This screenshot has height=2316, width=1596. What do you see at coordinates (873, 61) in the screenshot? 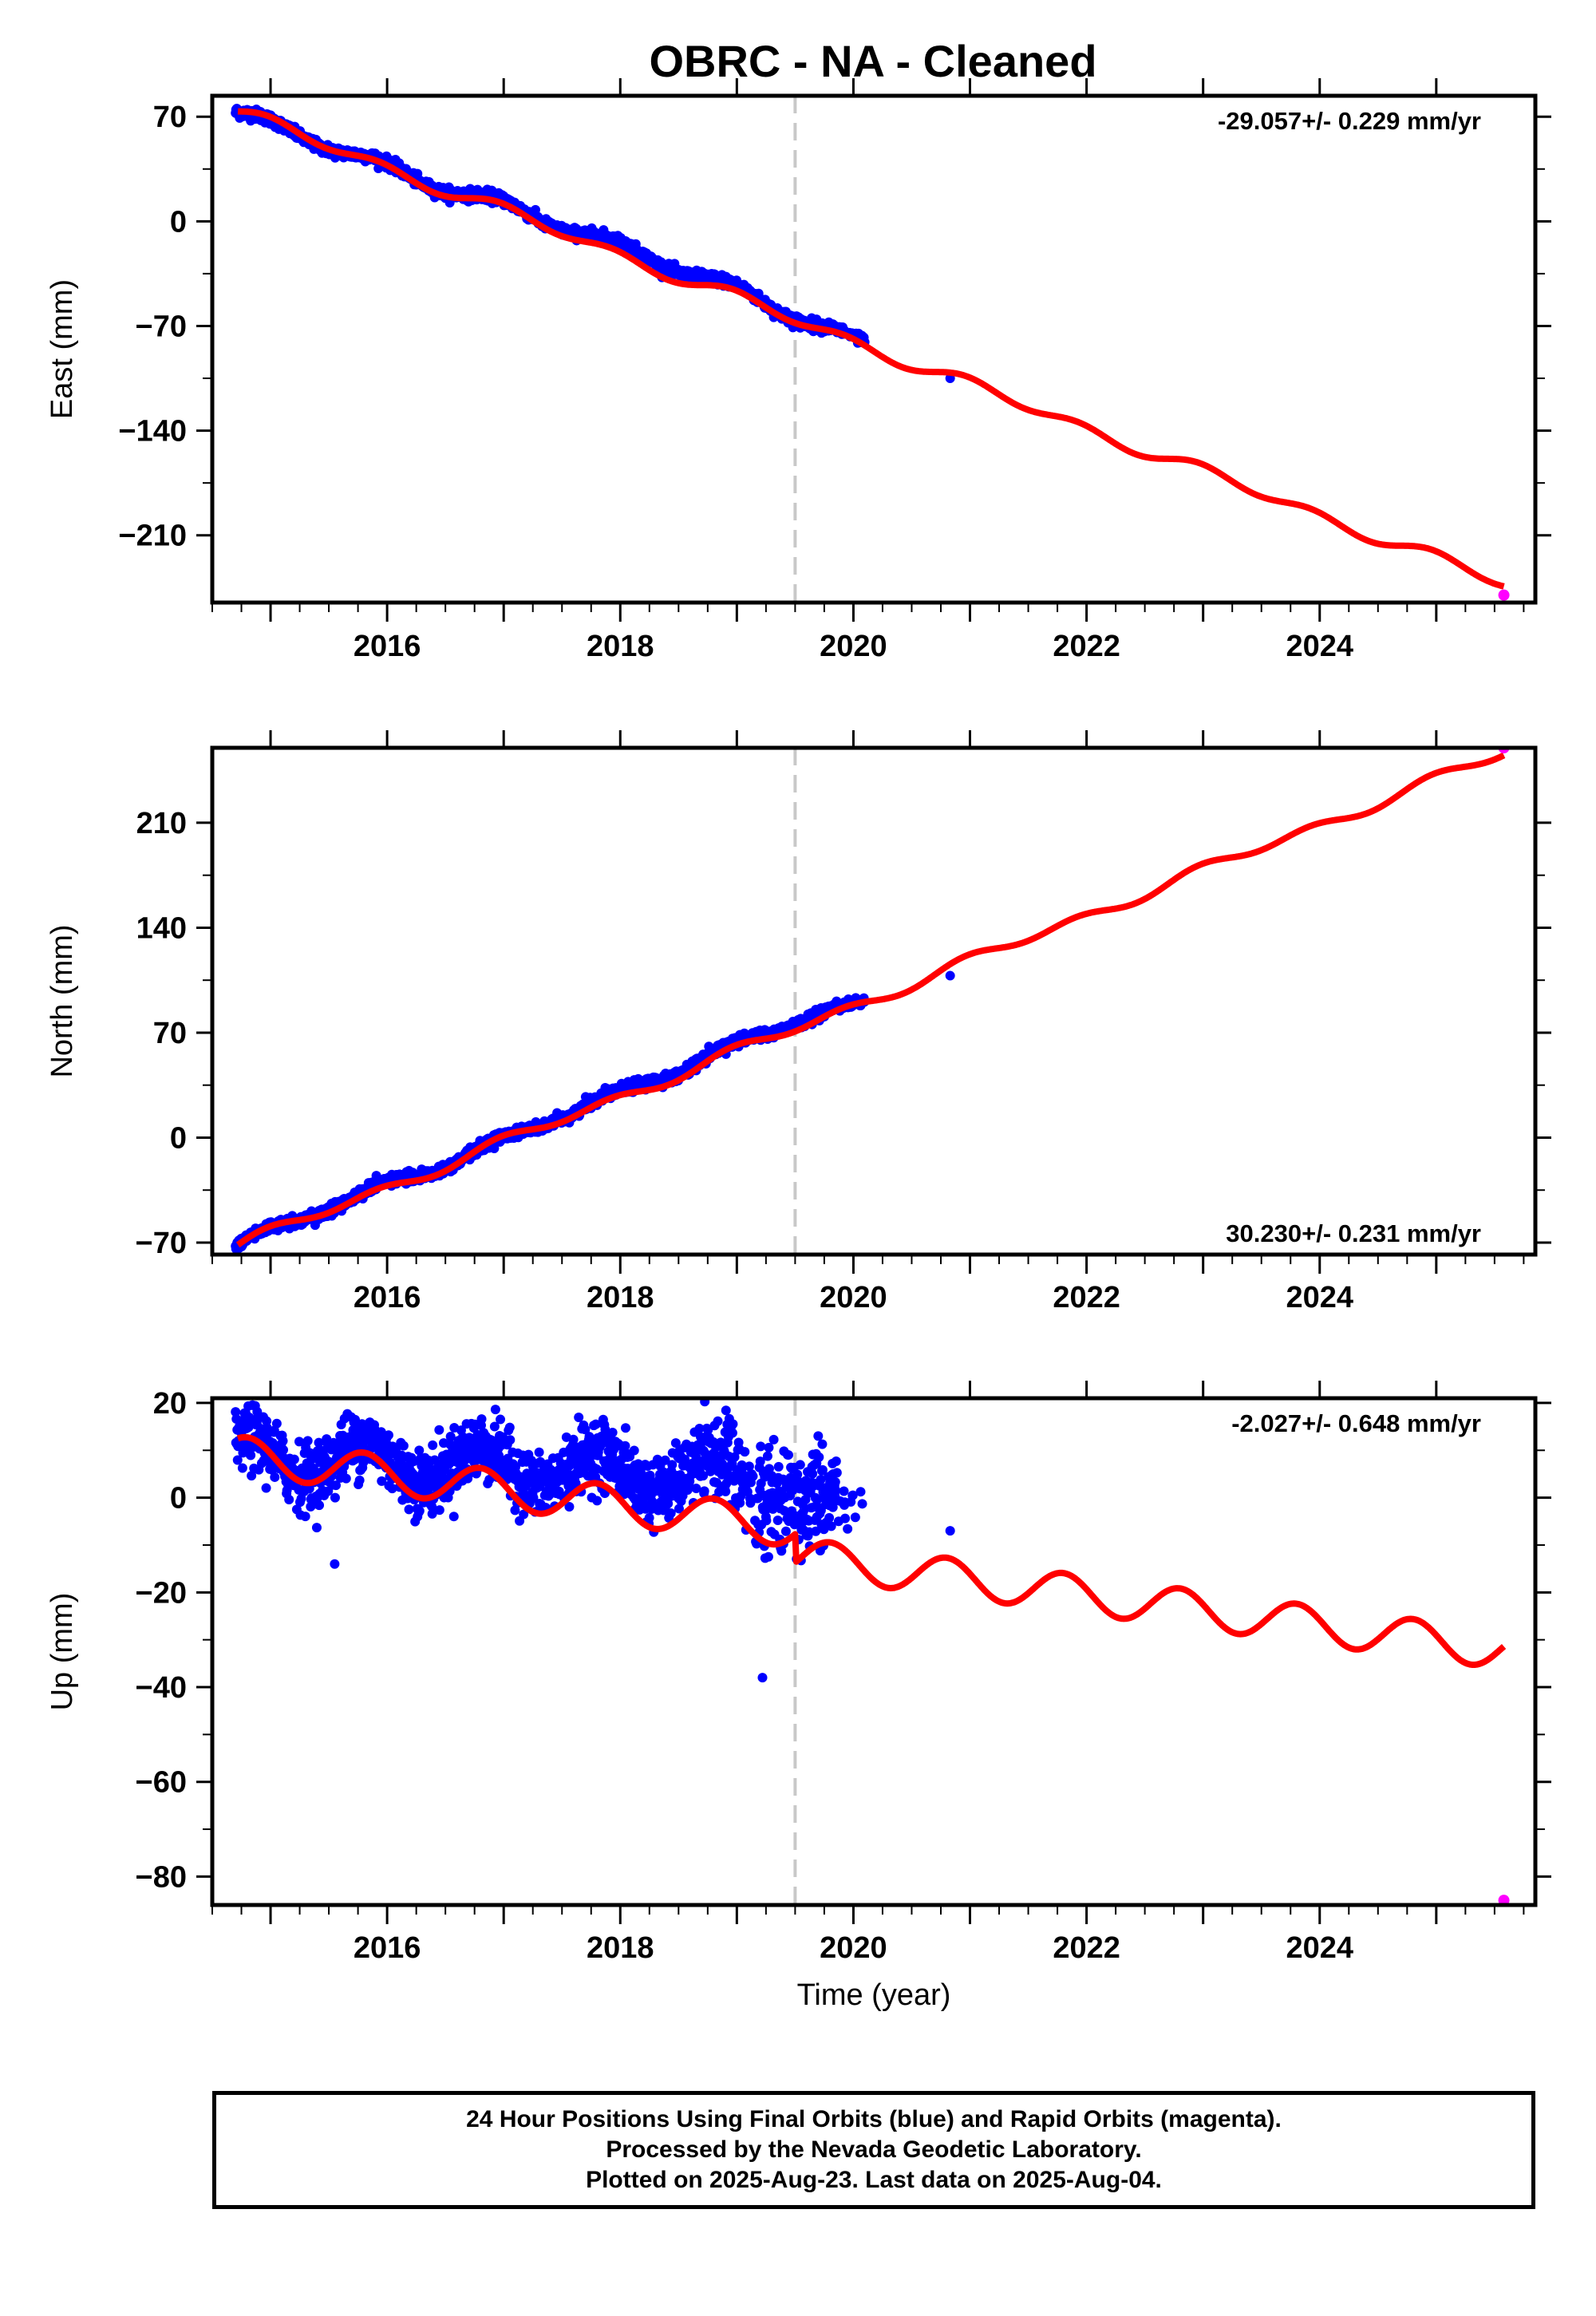
I see `figure-title: OBRC - NA - Cleaned` at bounding box center [873, 61].